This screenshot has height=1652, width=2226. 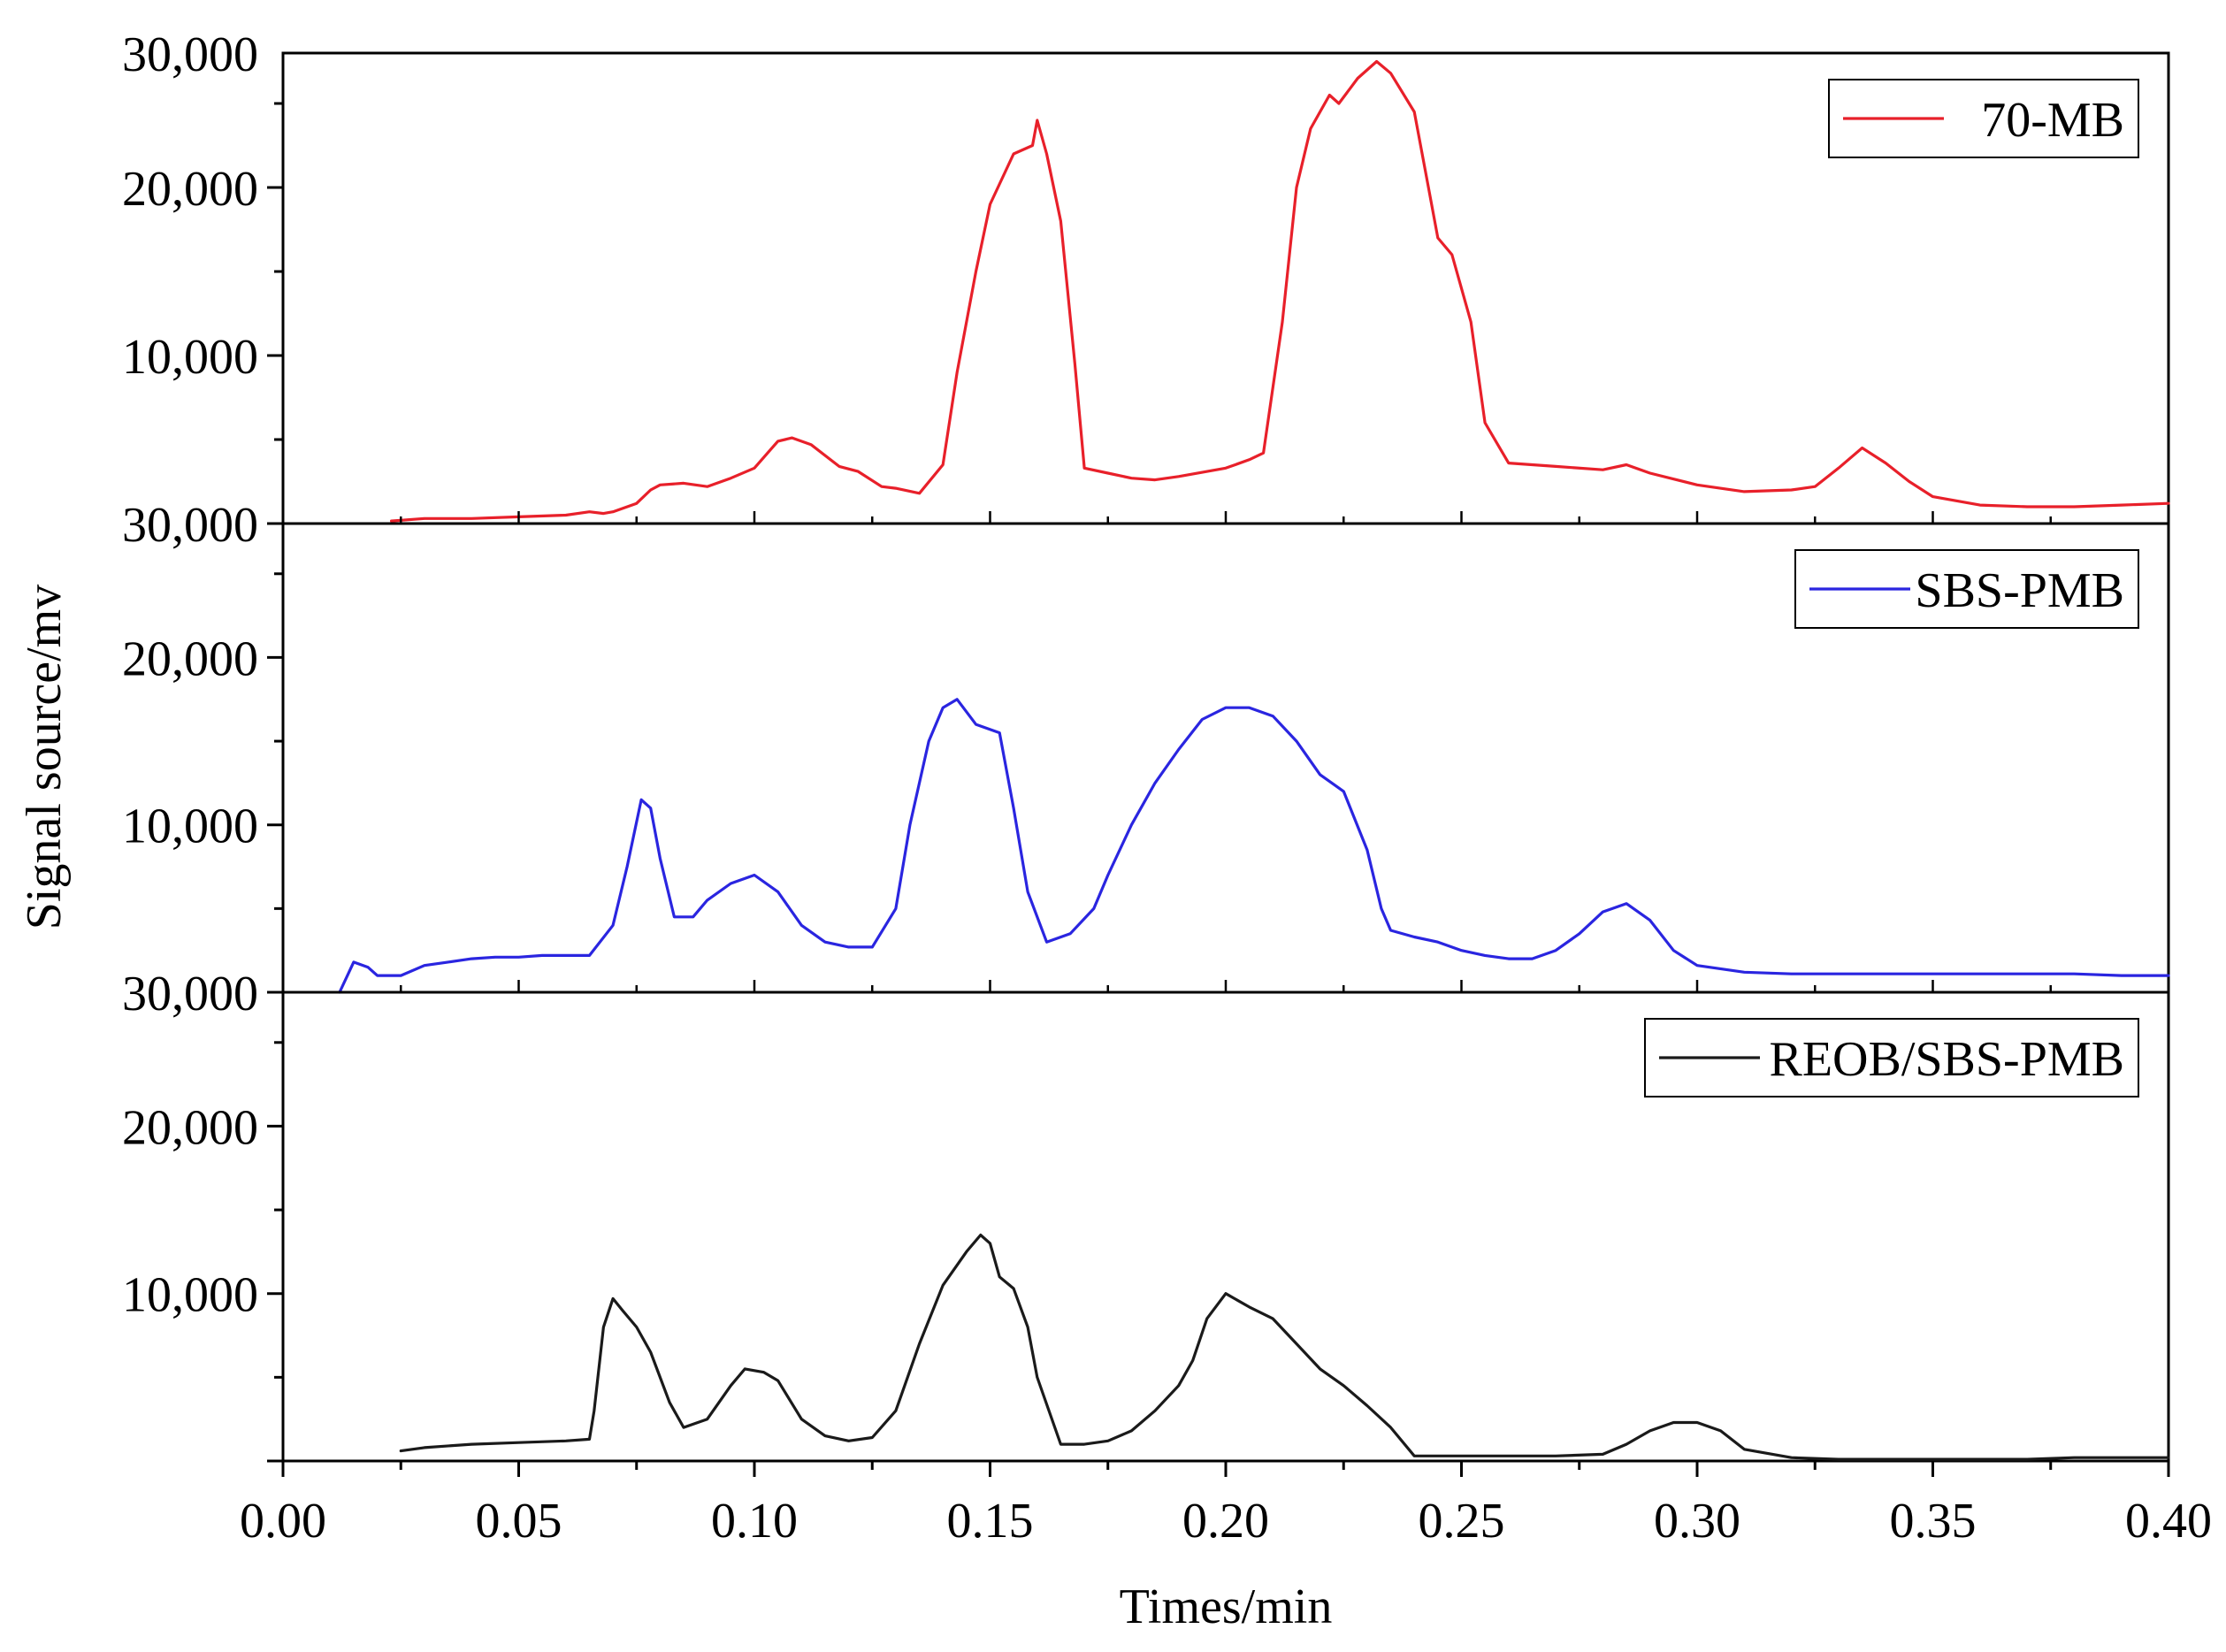 What do you see at coordinates (1254, 846) in the screenshot?
I see `series-line-sbs-pmb` at bounding box center [1254, 846].